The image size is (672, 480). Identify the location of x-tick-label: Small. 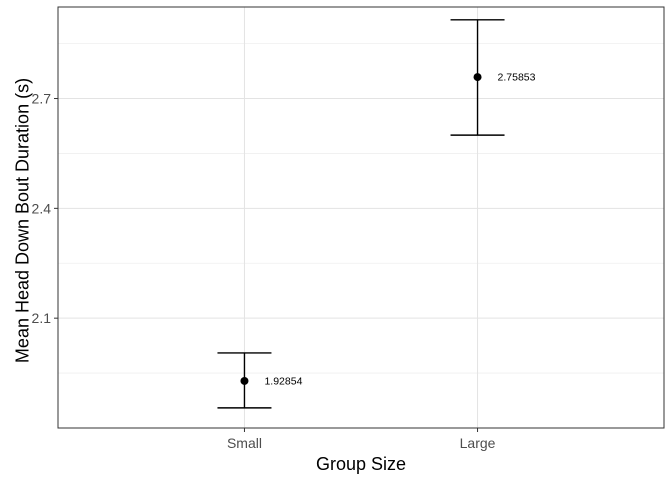
(244, 443).